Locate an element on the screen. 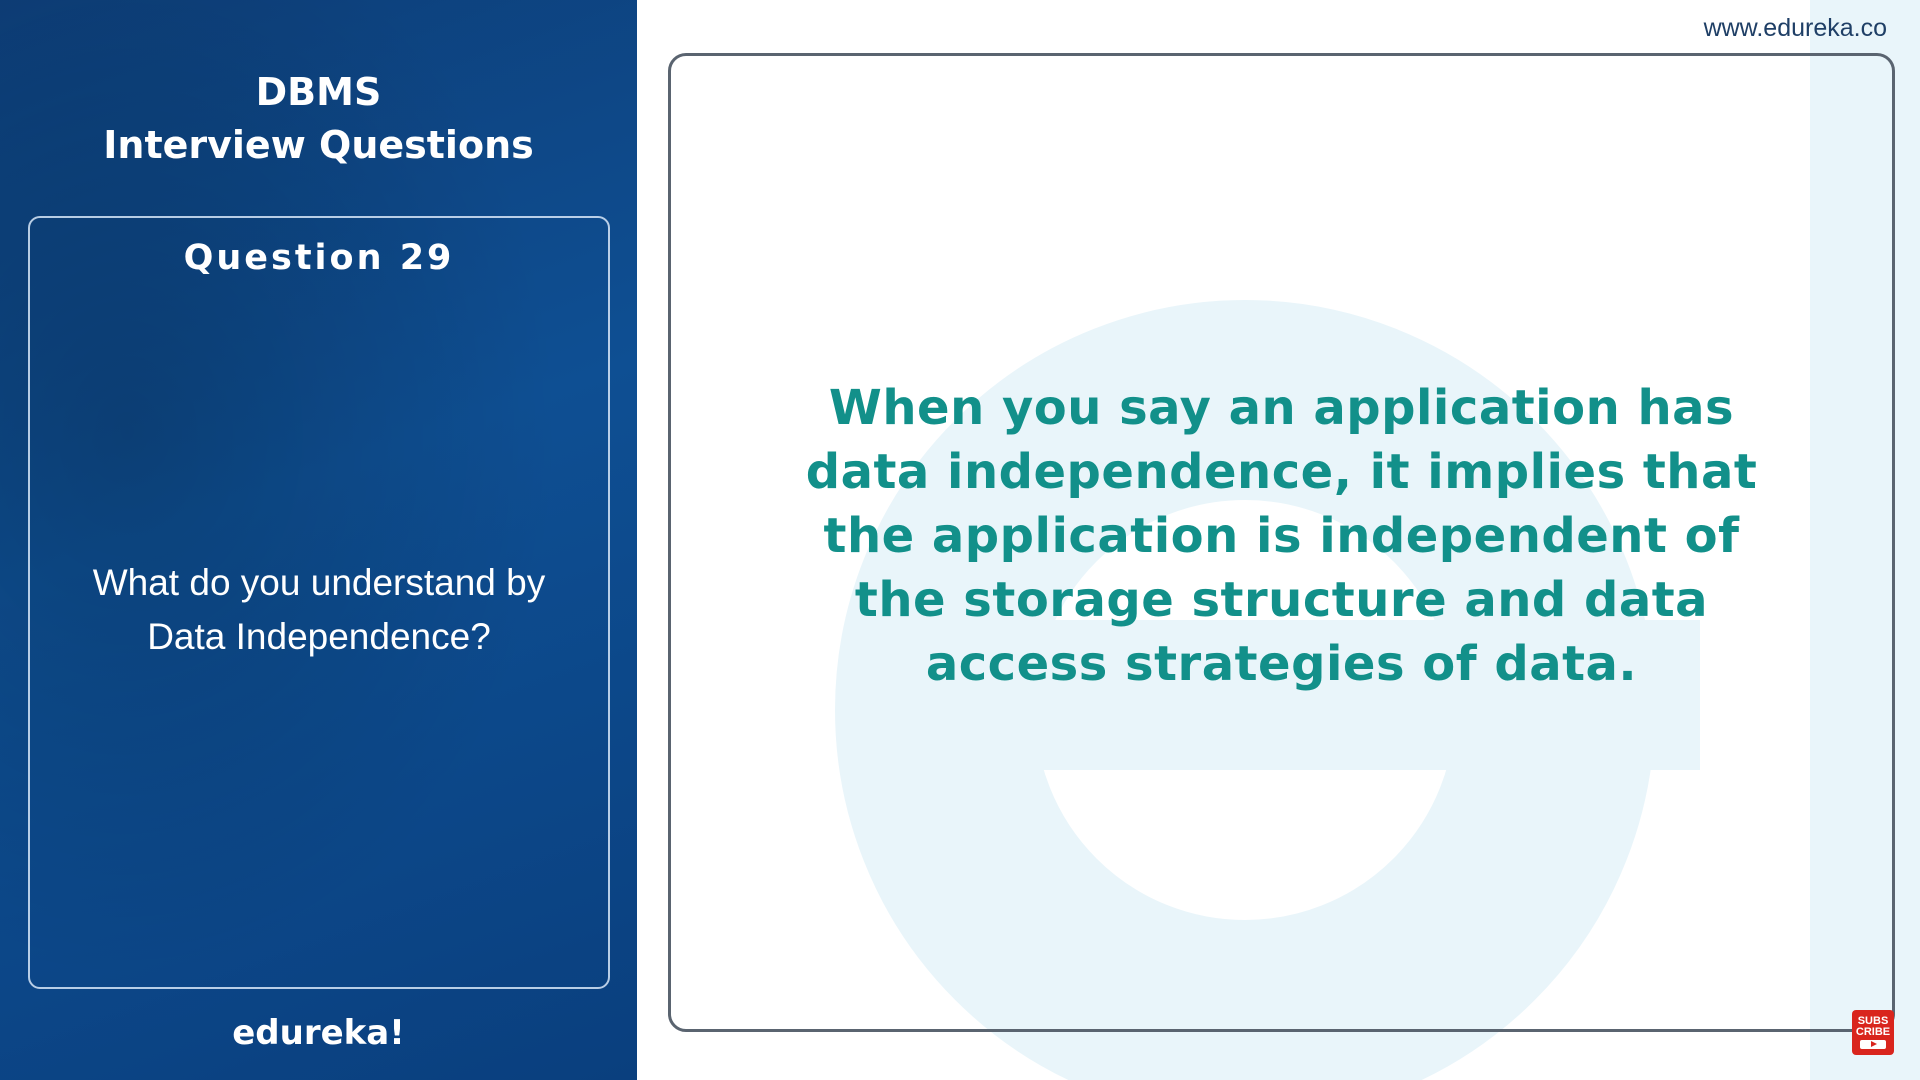  subscribe-button: SUBS CRIBE is located at coordinates (1873, 1032).